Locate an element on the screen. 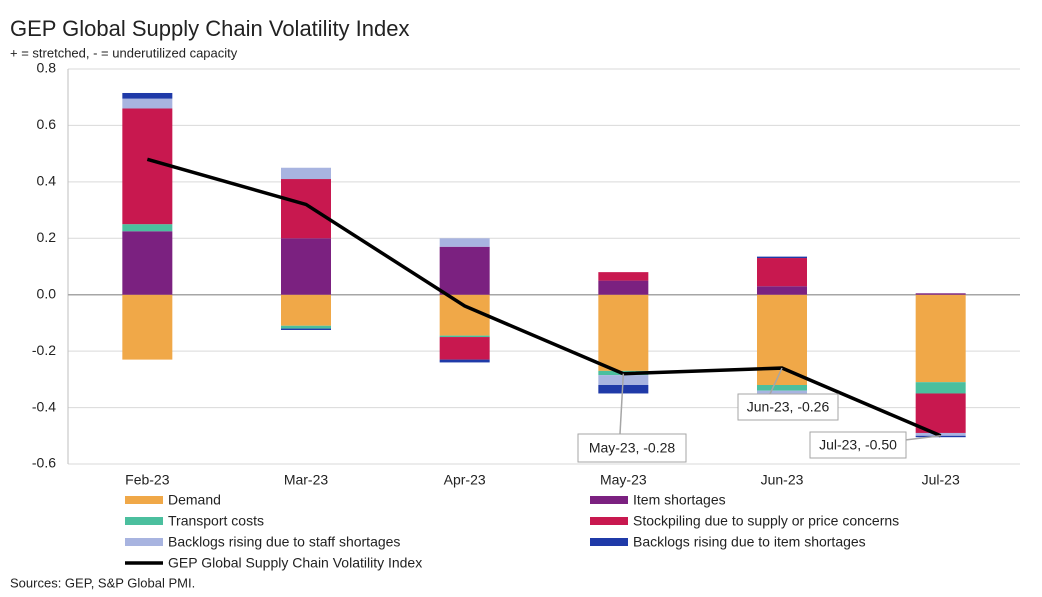 This screenshot has height=597, width=1042. legend-label: GEP Global Supply Chain Volatility Index is located at coordinates (295, 563).